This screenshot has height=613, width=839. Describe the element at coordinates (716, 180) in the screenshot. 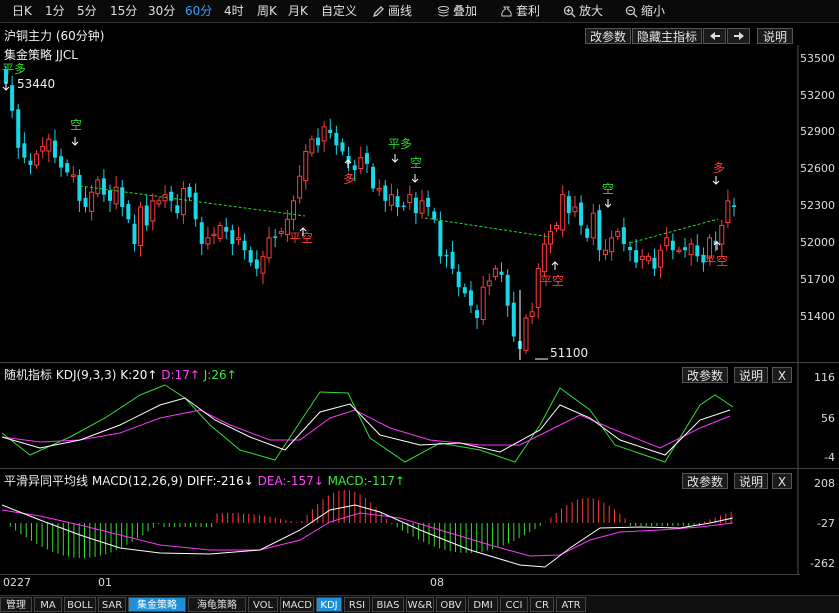

I see `arrow-down-icon` at that location.